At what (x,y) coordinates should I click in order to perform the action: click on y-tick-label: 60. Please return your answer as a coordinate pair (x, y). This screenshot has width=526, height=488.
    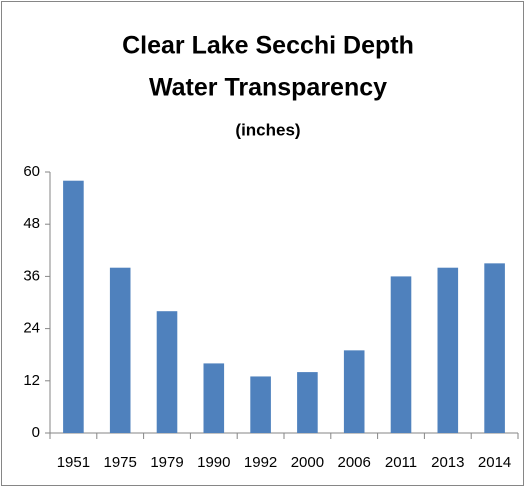
    Looking at the image, I should click on (31, 171).